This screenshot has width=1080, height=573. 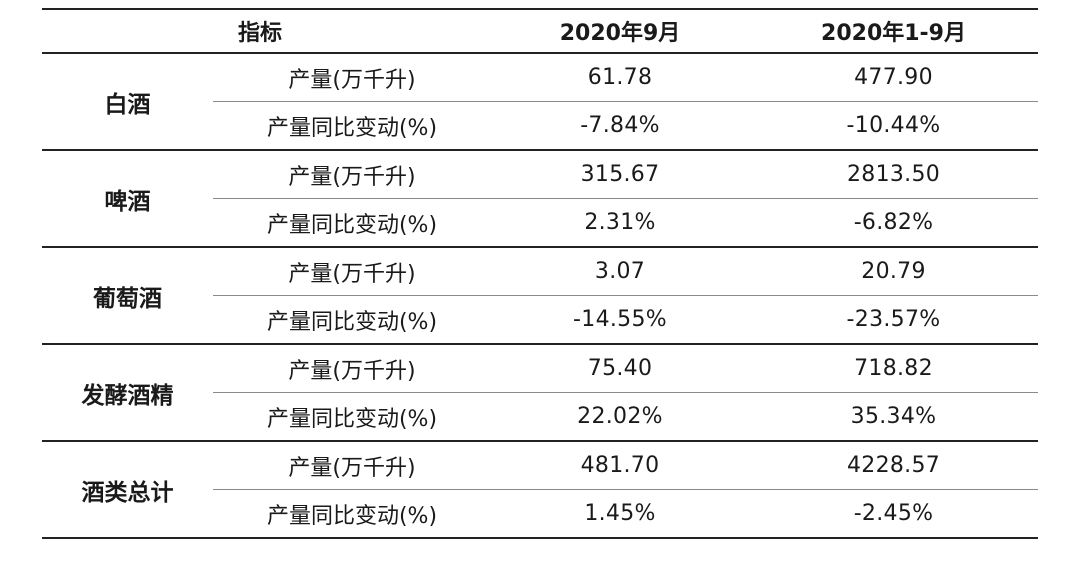 What do you see at coordinates (620, 126) in the screenshot?
I see `value-sep: -7.84%` at bounding box center [620, 126].